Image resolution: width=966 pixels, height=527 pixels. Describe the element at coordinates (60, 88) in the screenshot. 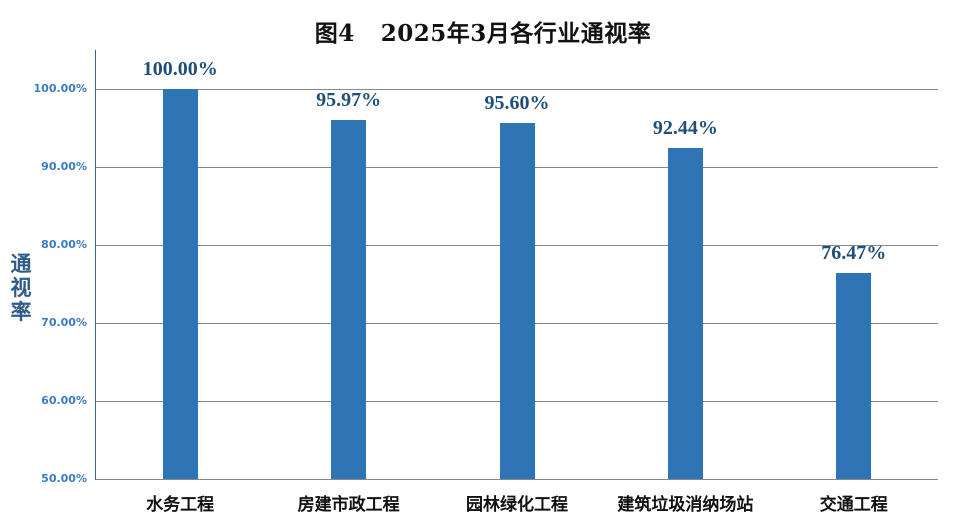

I see `y-tick-label: 100.00%` at that location.